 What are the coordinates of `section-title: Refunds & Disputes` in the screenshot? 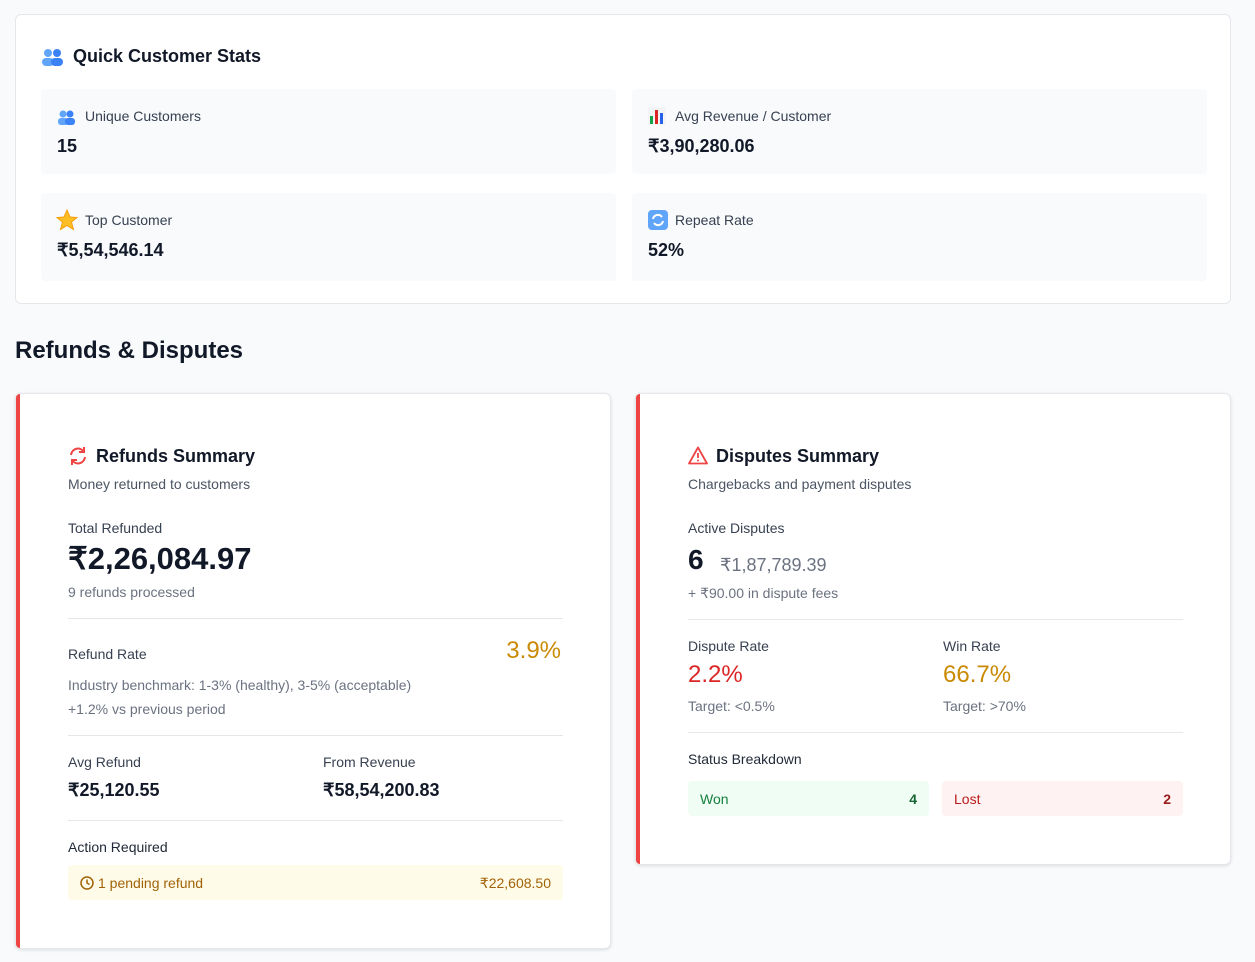 It's located at (129, 350).